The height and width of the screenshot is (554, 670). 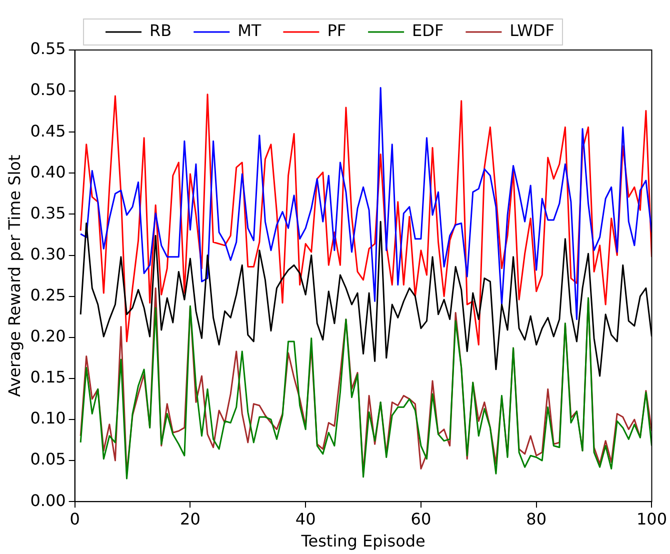 What do you see at coordinates (48, 459) in the screenshot?
I see `y-tick-label: 0.05` at bounding box center [48, 459].